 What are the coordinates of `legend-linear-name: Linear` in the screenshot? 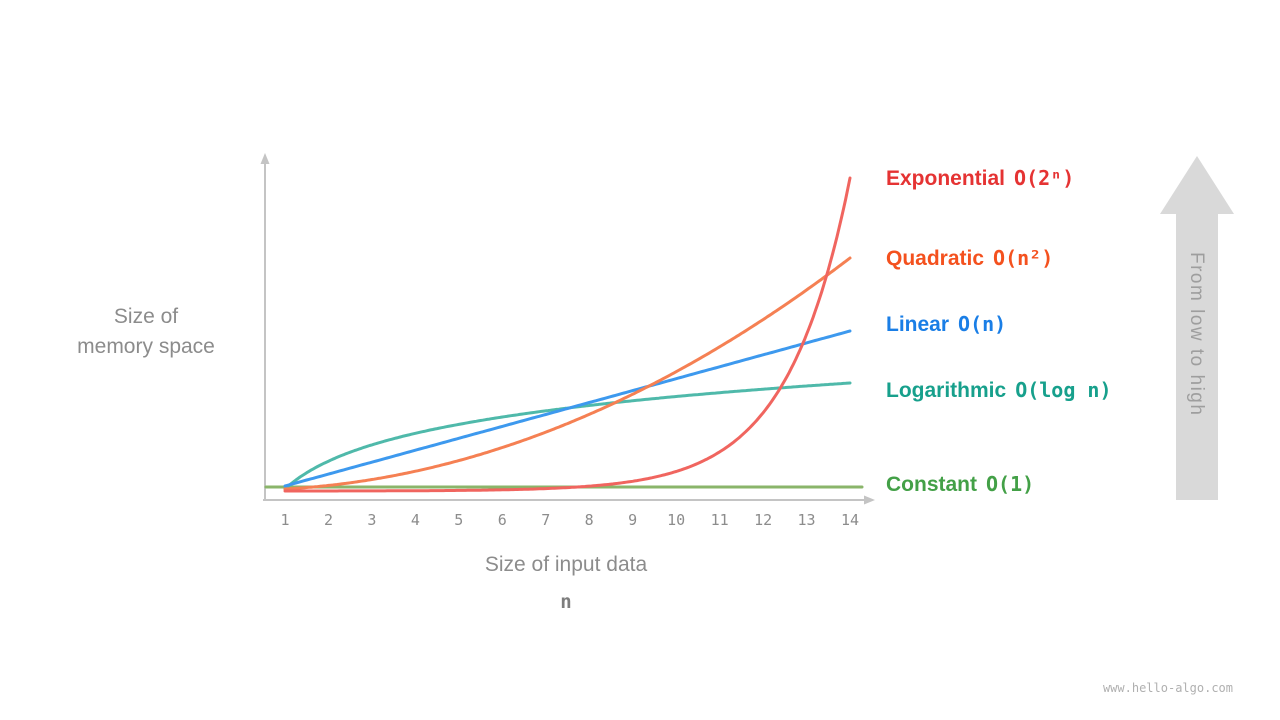 It's located at (918, 324).